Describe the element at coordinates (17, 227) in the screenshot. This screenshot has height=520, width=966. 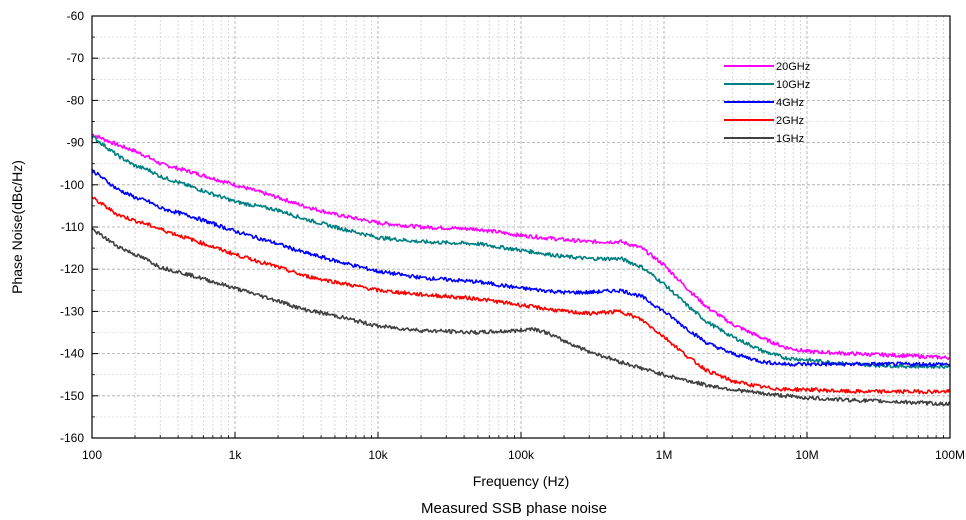
I see `y-axis-title: Phase Noise(dBc/Hz)` at that location.